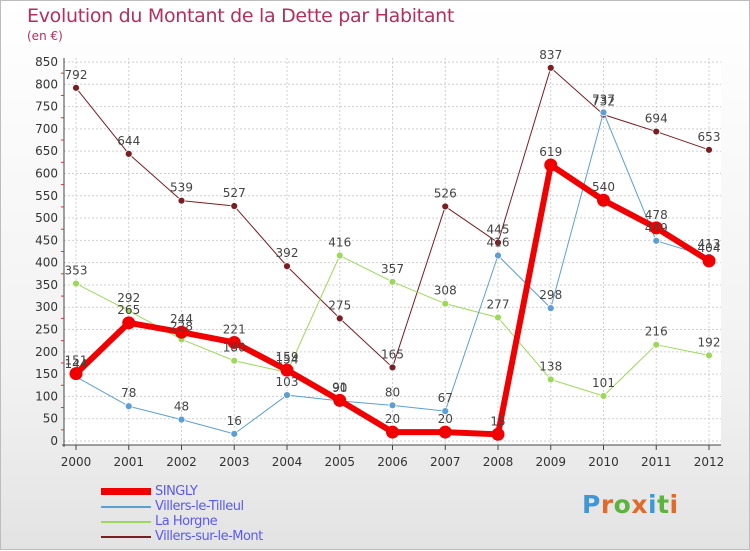  I want to click on y-tick-label: 50, so click(50, 419).